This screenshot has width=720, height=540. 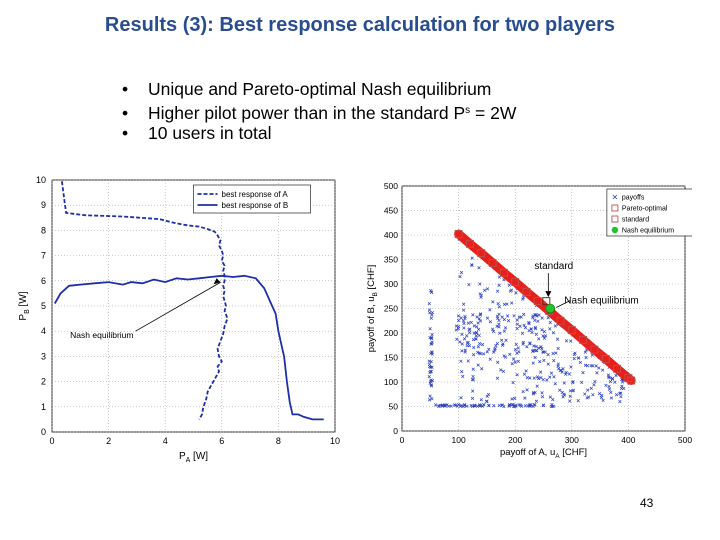 I want to click on x-tick-label: 2, so click(x=108, y=441).